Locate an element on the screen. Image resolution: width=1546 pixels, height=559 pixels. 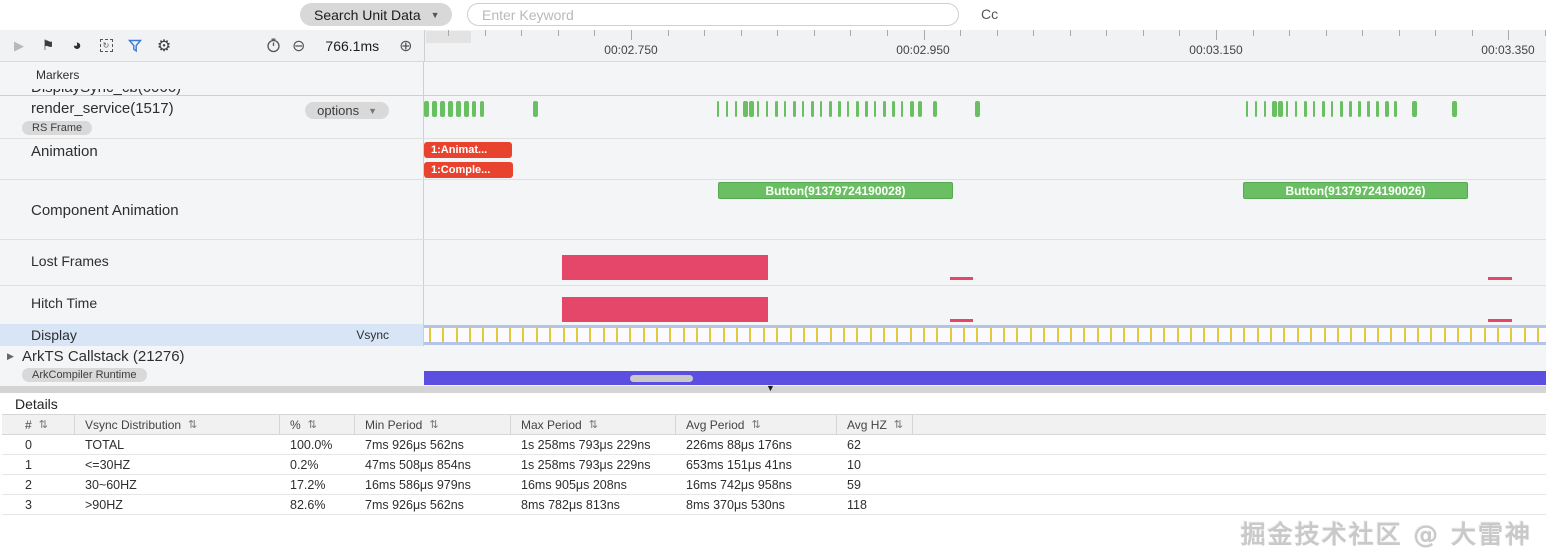
table-sort-header: Vsync Distribution ⇅ is located at coordinates (177, 424).